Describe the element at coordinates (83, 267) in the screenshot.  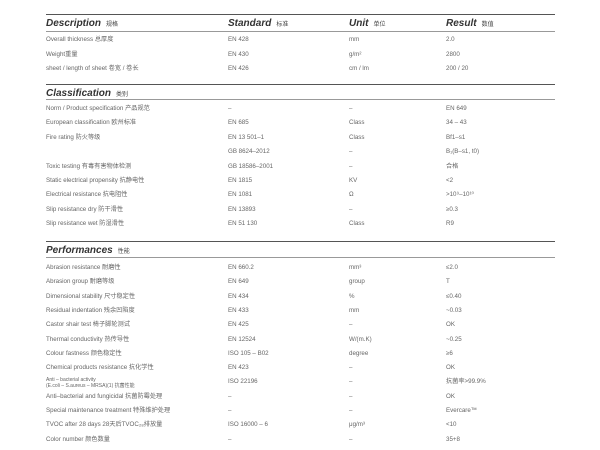
I see `property-name: Abrasion resistance 耐磨性` at that location.